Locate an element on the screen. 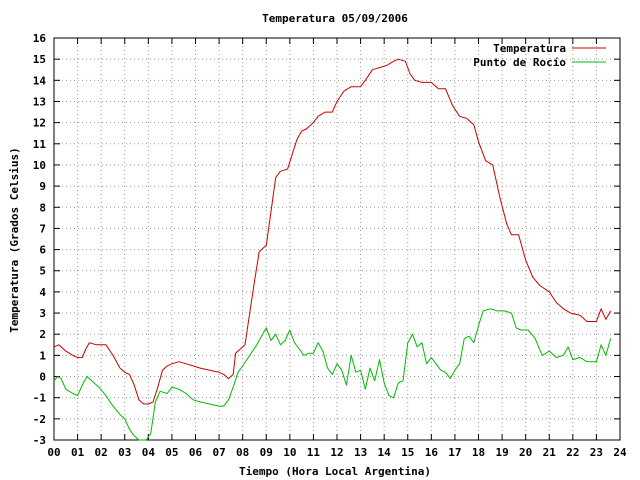  x-tick-label: 12 is located at coordinates (336, 452).